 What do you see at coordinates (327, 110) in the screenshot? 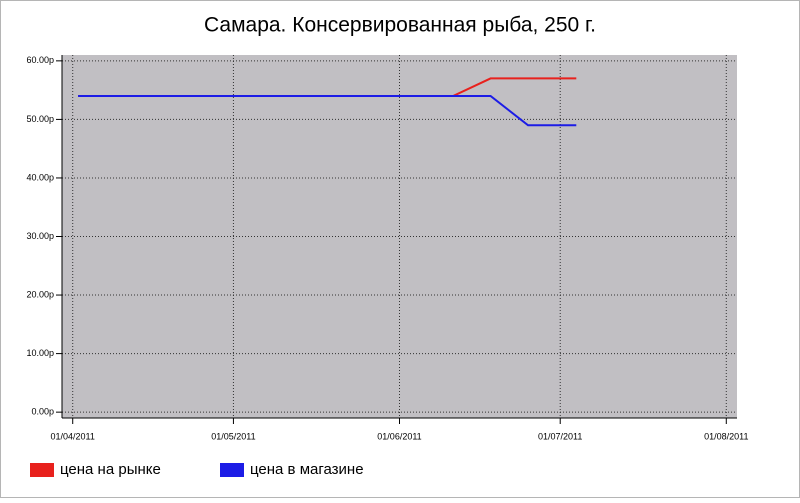
I see `series-line` at bounding box center [327, 110].